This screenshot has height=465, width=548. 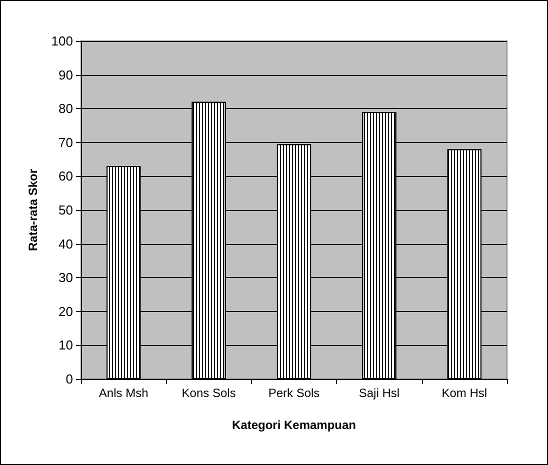 What do you see at coordinates (379, 393) in the screenshot?
I see `x-tick-label: Saji Hsl` at bounding box center [379, 393].